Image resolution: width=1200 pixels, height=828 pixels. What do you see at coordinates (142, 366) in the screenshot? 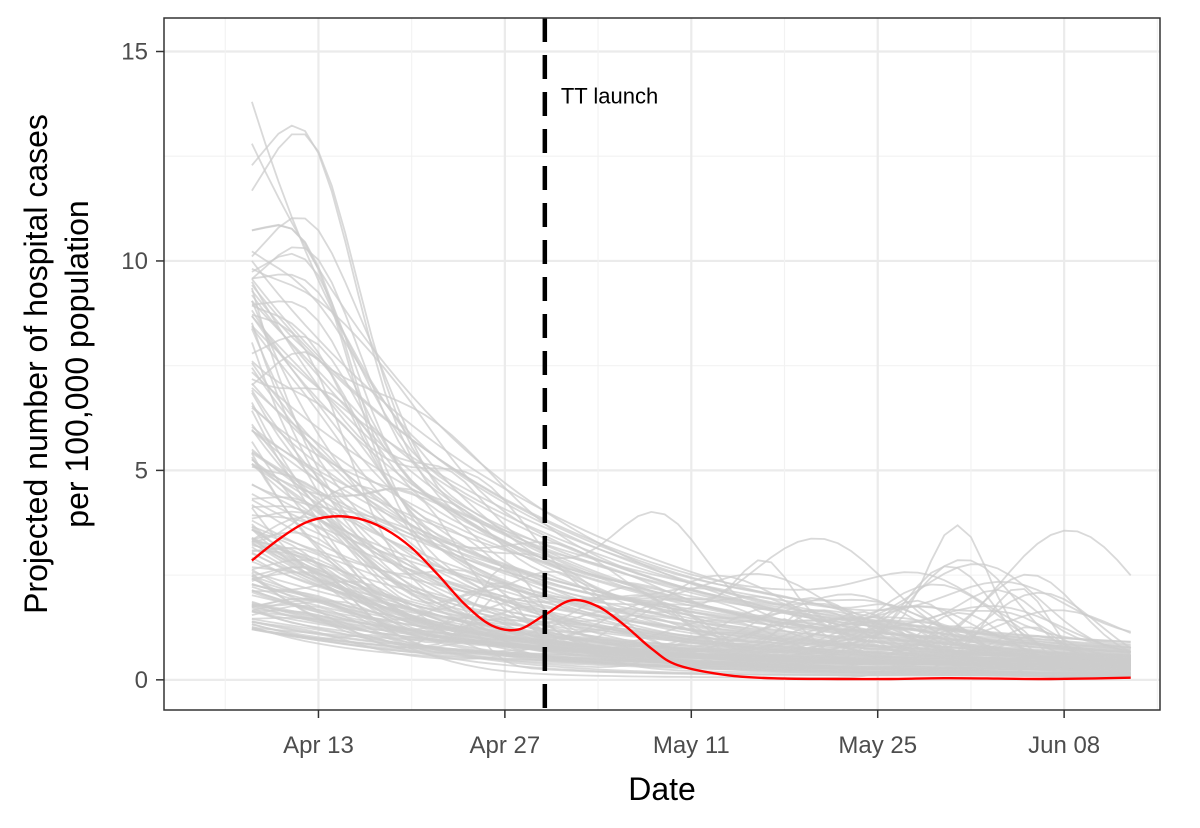
I see `y-axis: 0 5 10 15` at bounding box center [142, 366].